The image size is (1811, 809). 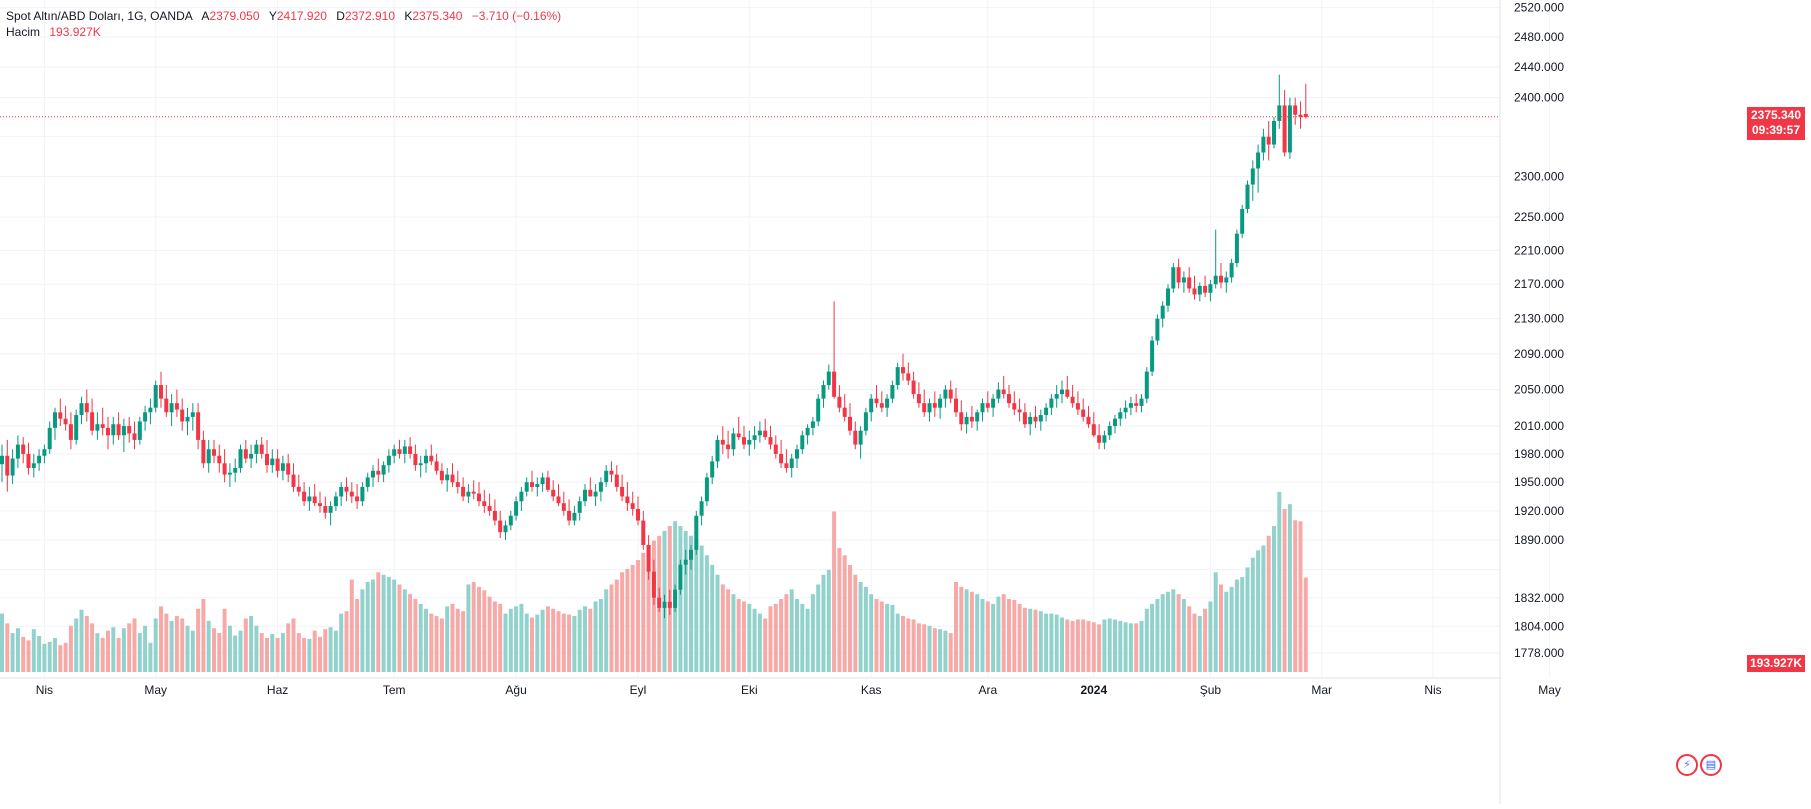 I want to click on price-tick-label: 1950.000, so click(x=1539, y=482).